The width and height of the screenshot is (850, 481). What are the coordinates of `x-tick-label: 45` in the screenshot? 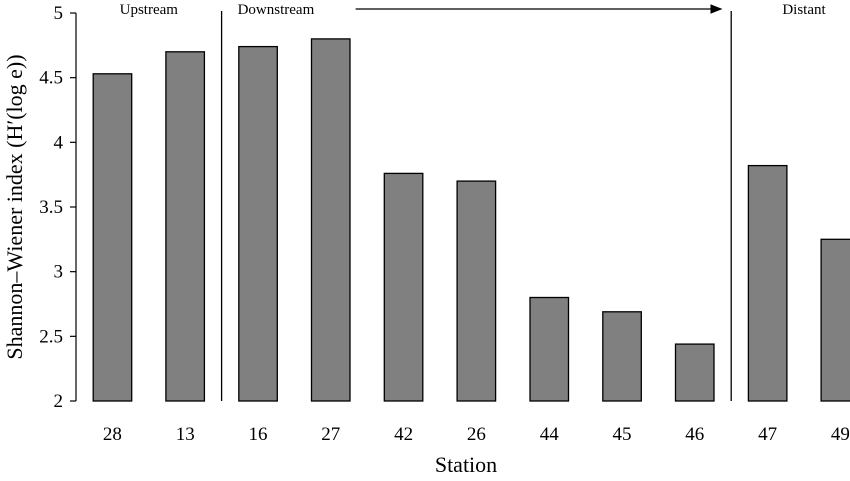 It's located at (622, 434).